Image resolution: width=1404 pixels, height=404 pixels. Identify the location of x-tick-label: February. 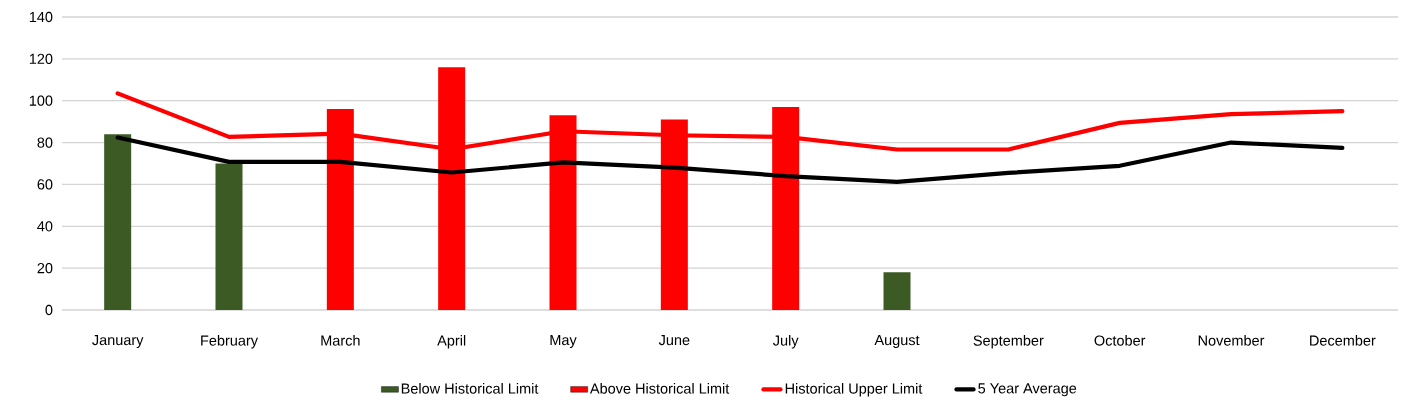
(229, 342).